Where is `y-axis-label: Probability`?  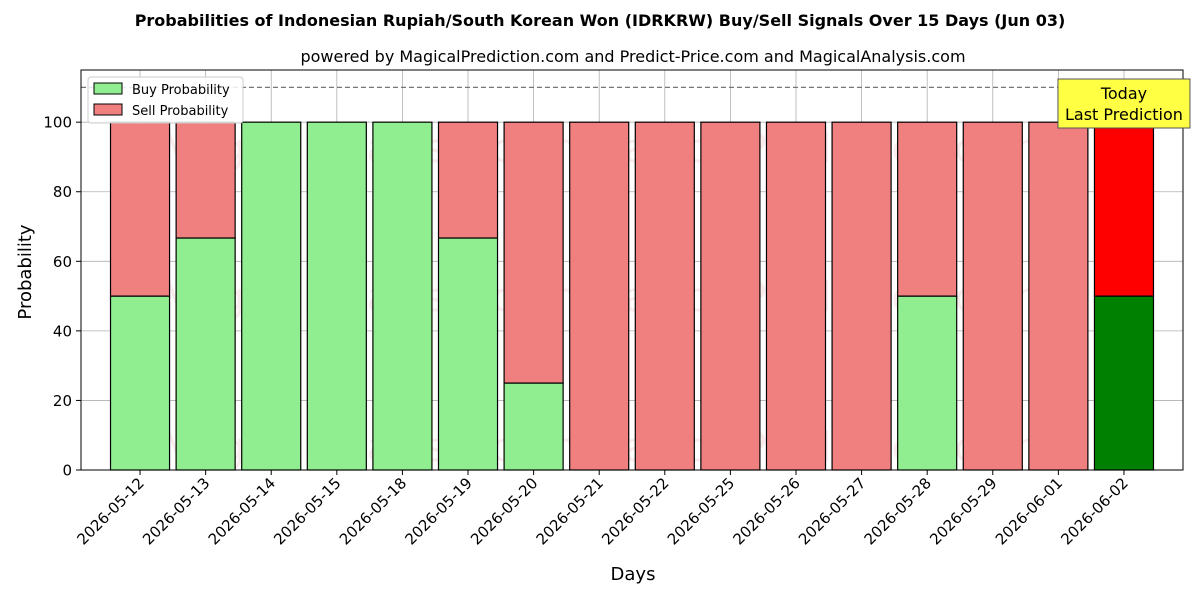
y-axis-label: Probability is located at coordinates (25, 271).